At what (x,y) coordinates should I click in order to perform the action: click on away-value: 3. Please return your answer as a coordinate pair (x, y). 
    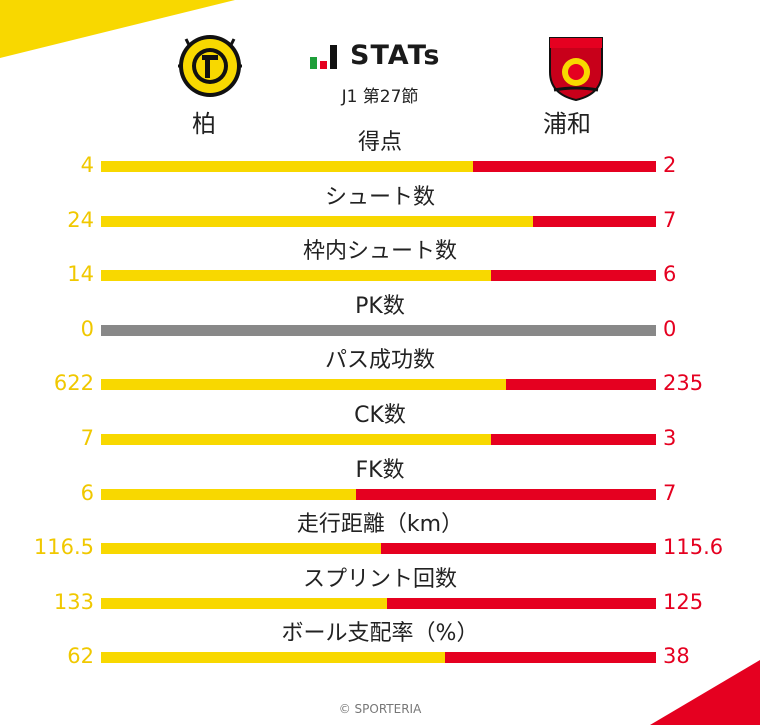
    Looking at the image, I should click on (670, 438).